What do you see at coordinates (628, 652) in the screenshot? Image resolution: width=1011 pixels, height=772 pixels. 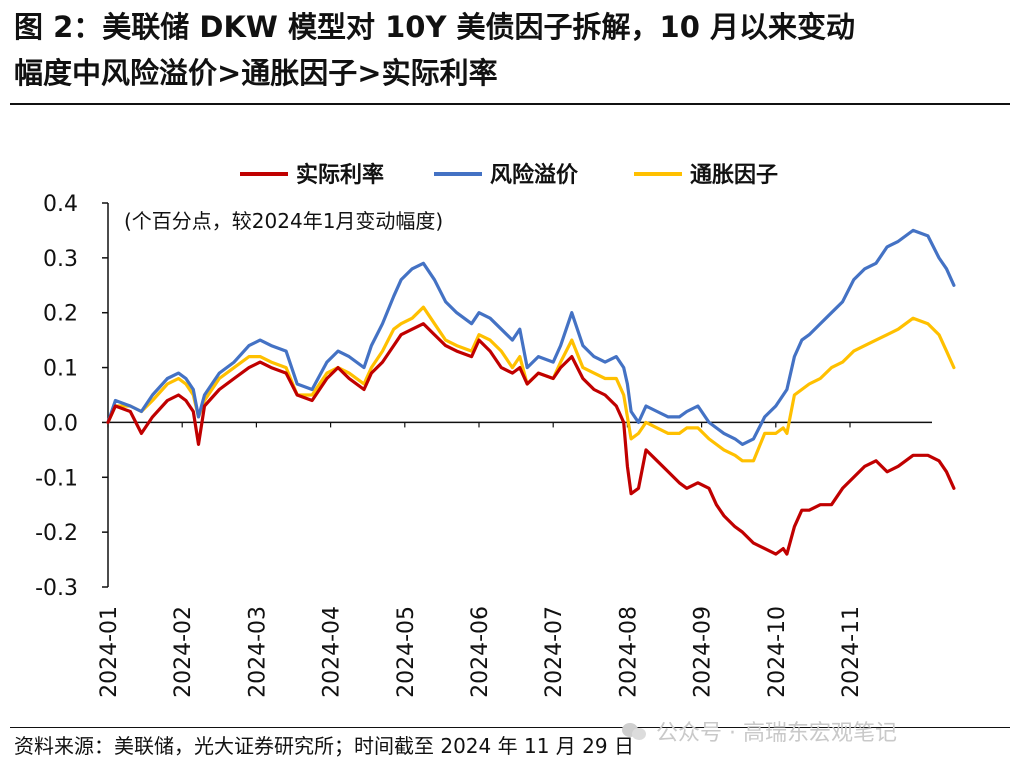 I see `x-tick-label: 2024-08` at bounding box center [628, 652].